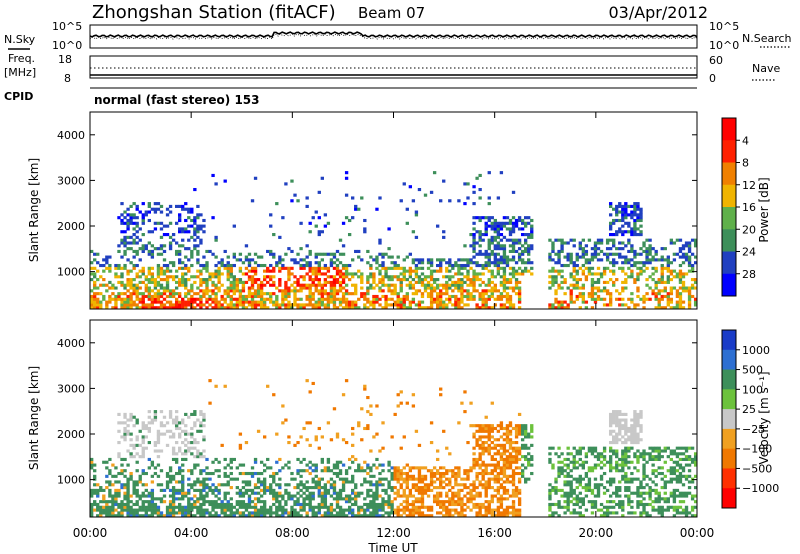 The width and height of the screenshot is (800, 554). Describe the element at coordinates (20, 39) in the screenshot. I see `nsky-label: N.Sky` at that location.